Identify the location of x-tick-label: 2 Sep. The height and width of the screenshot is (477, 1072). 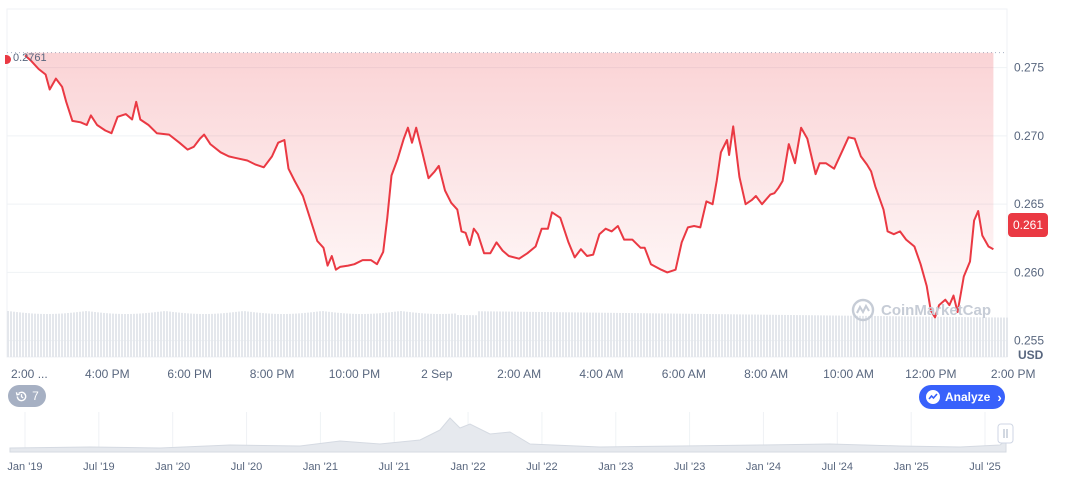
(437, 374).